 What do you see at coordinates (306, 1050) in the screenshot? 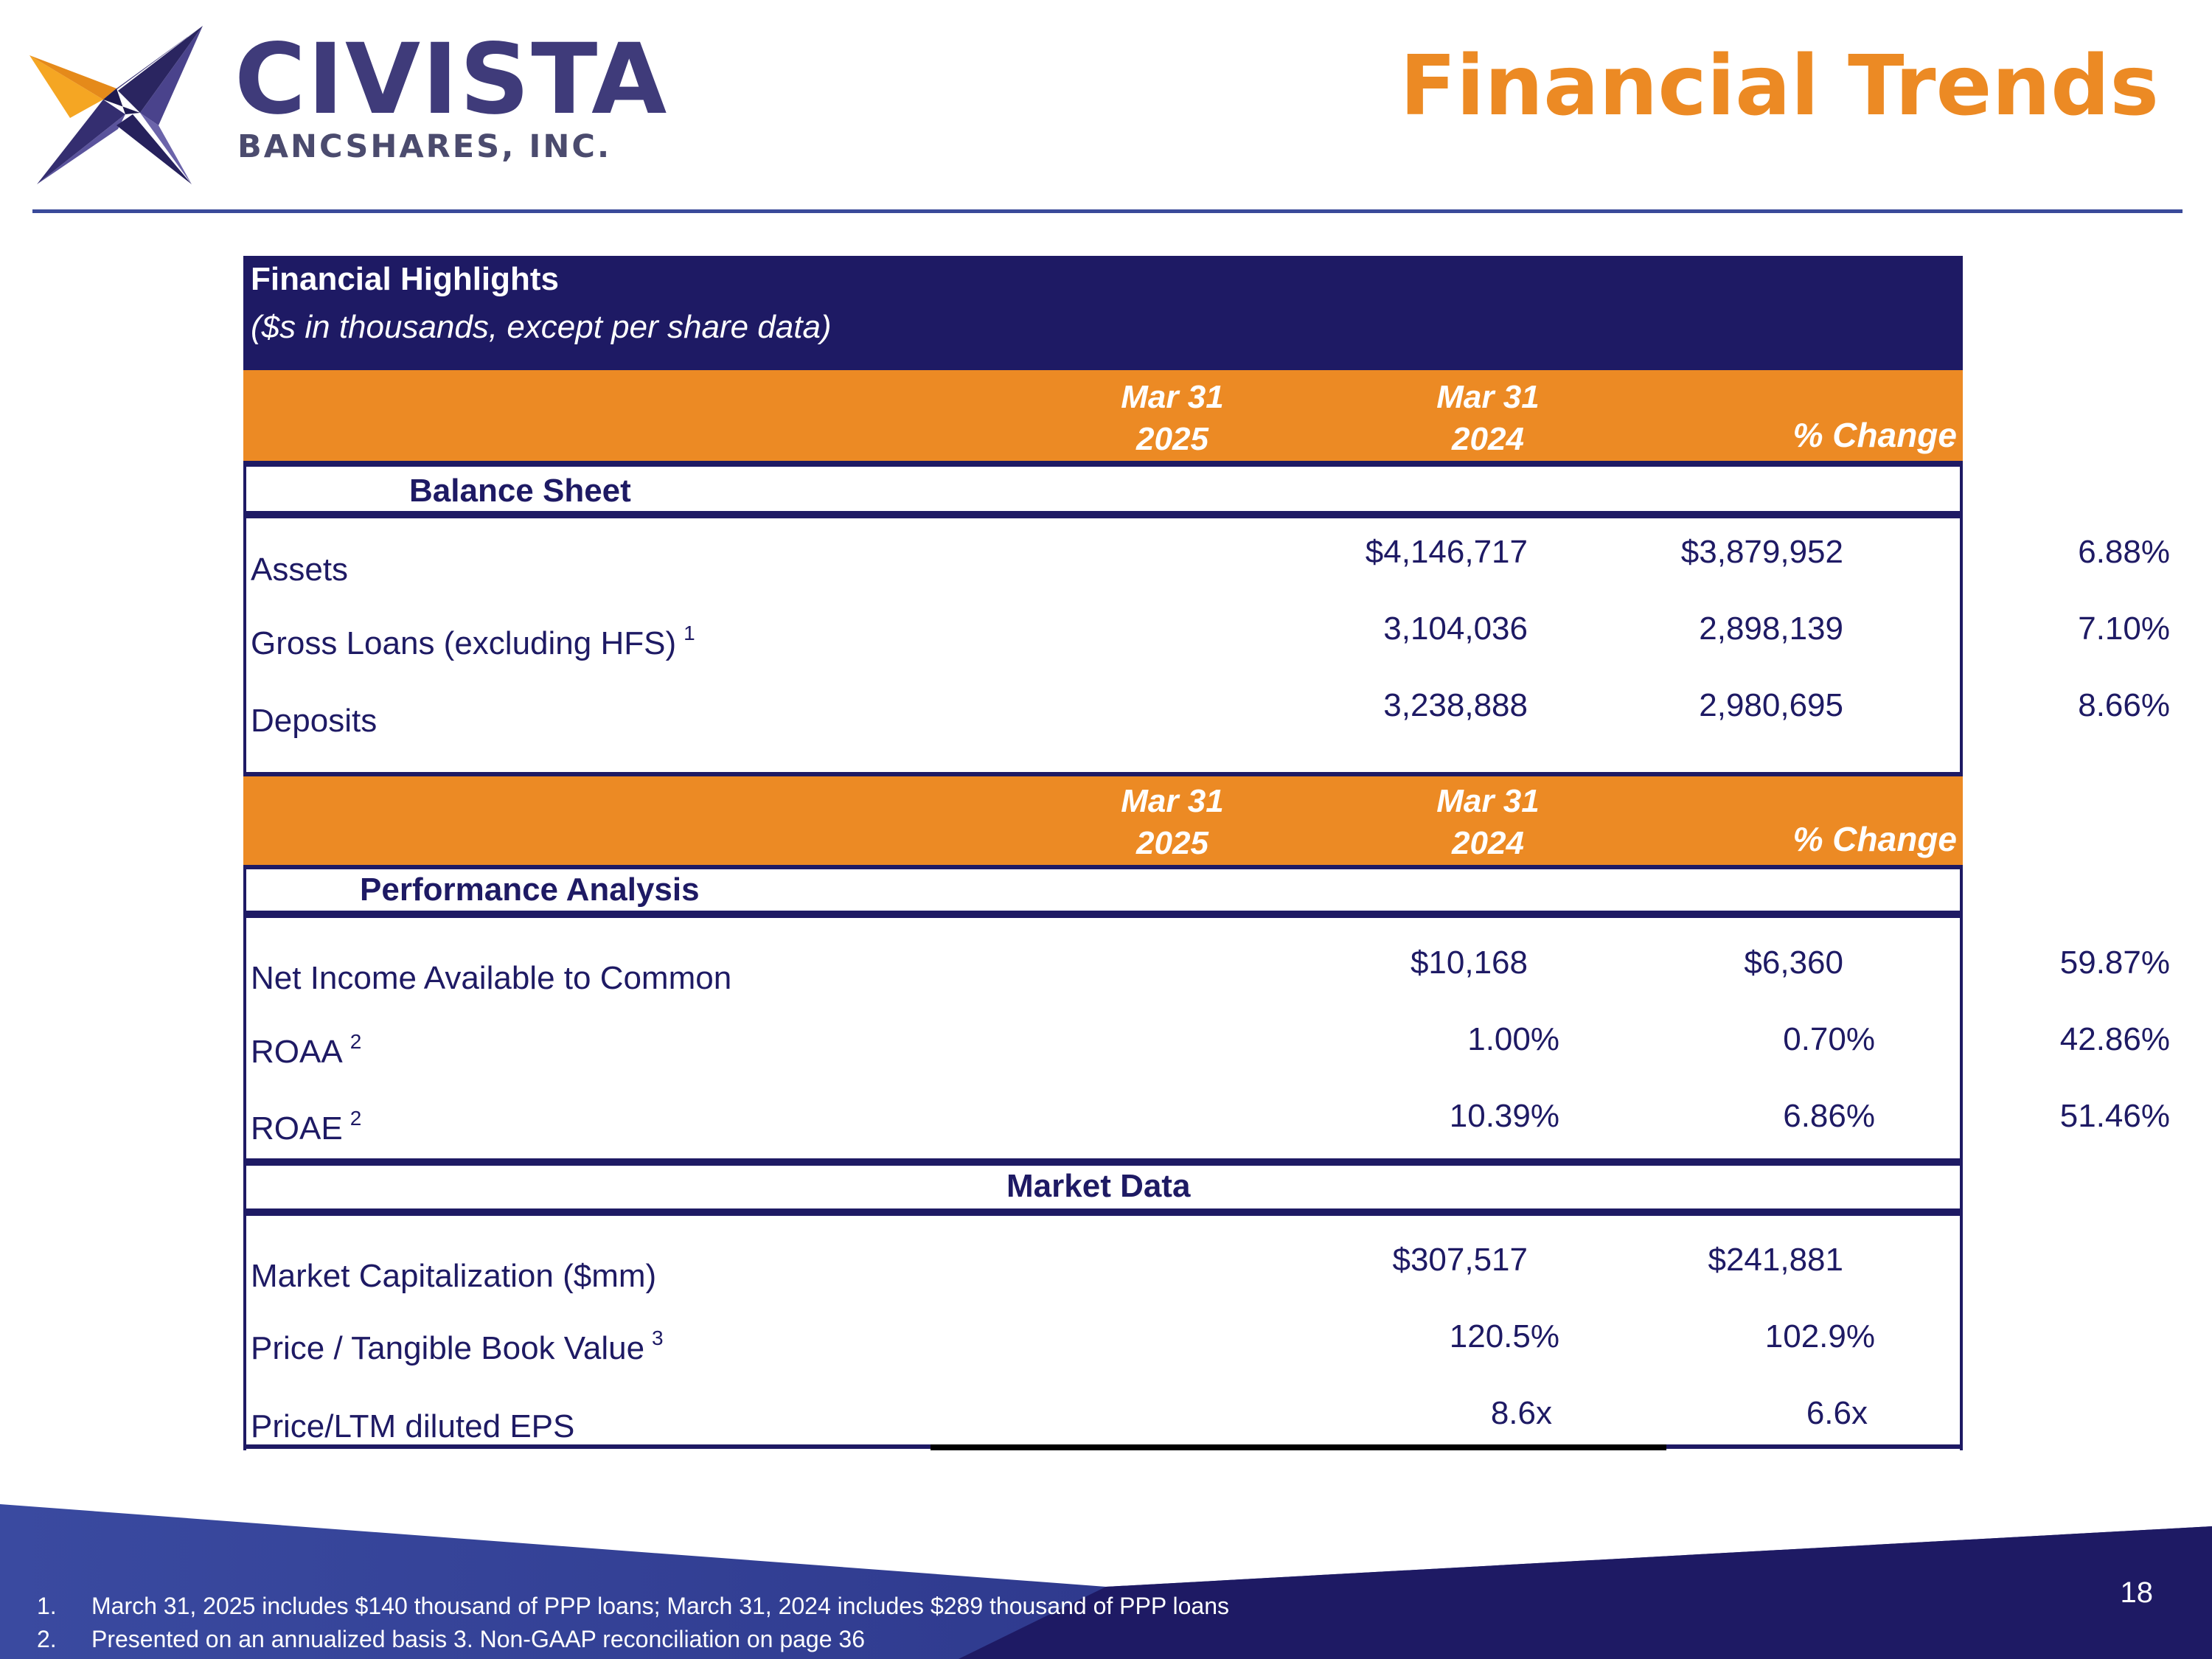
I see `row-label: ROAA 2` at bounding box center [306, 1050].